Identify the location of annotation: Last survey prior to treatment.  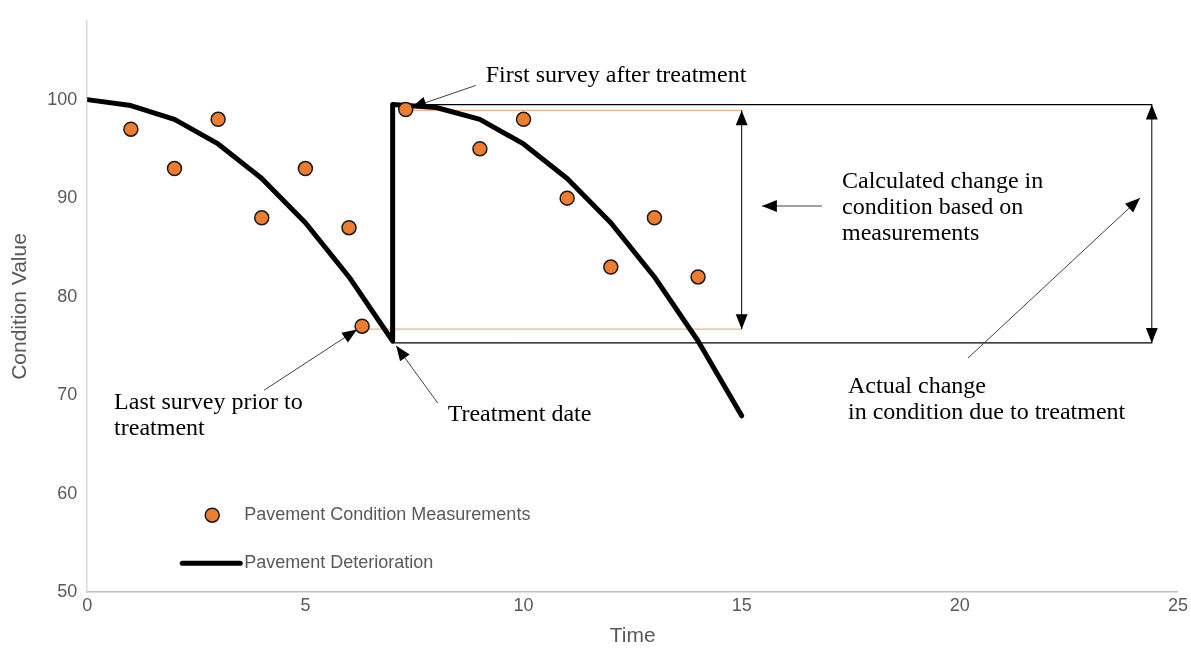
(208, 413).